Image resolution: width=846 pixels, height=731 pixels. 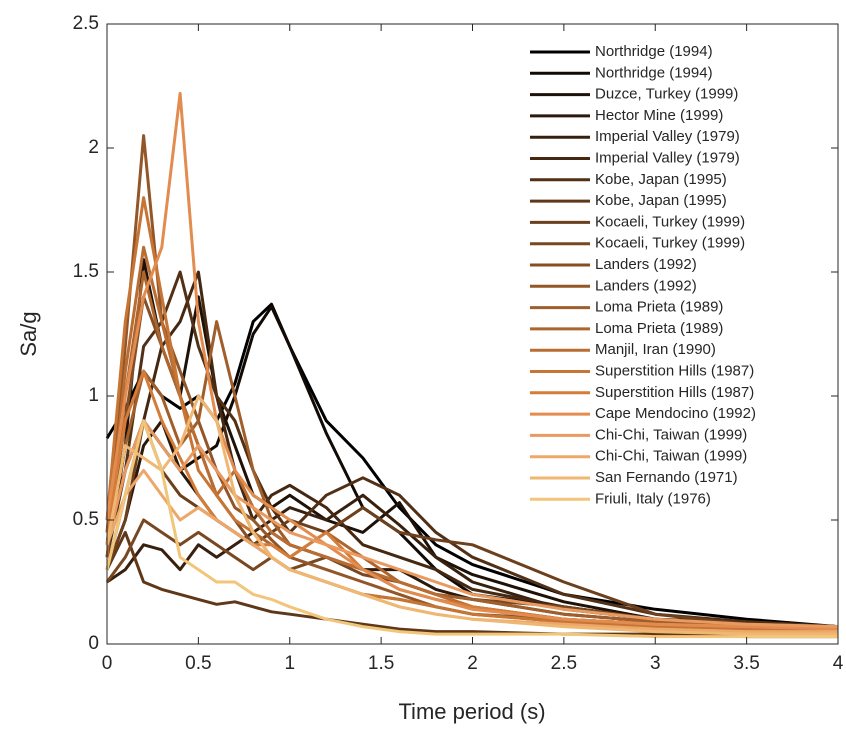 I want to click on x-axis-label: Time period (s), so click(x=471, y=711).